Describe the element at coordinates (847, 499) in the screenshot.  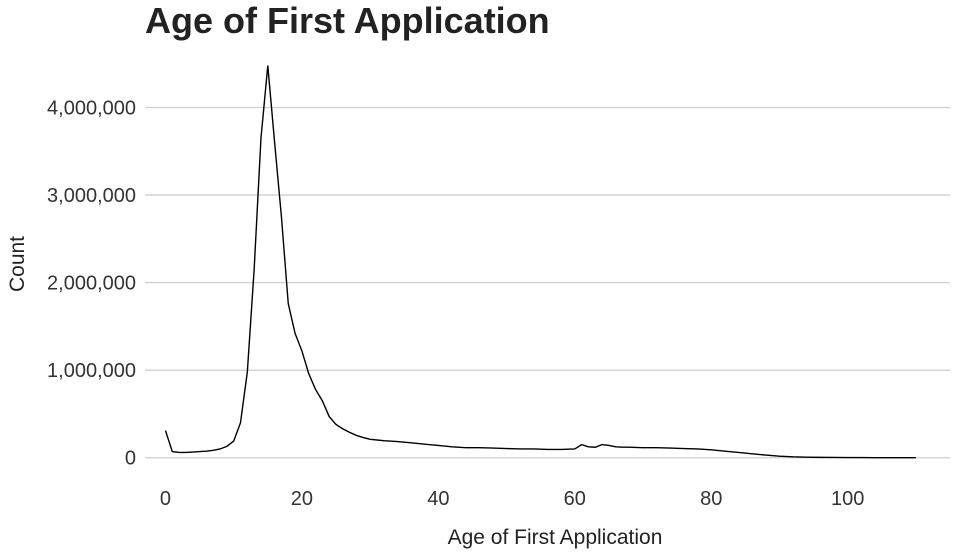
I see `x-tick-label: 100` at that location.